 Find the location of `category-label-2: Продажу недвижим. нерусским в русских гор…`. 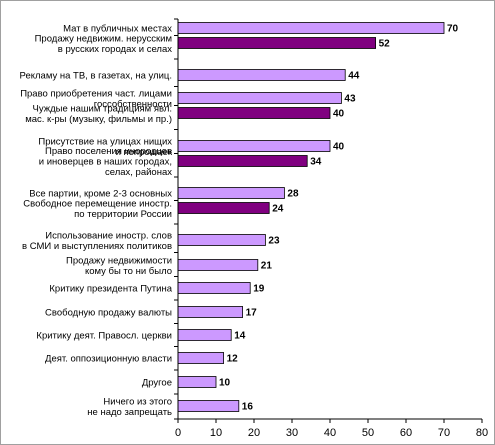

category-label-2: Продажу недвижим. нерусским в русских гор… is located at coordinates (104, 44).